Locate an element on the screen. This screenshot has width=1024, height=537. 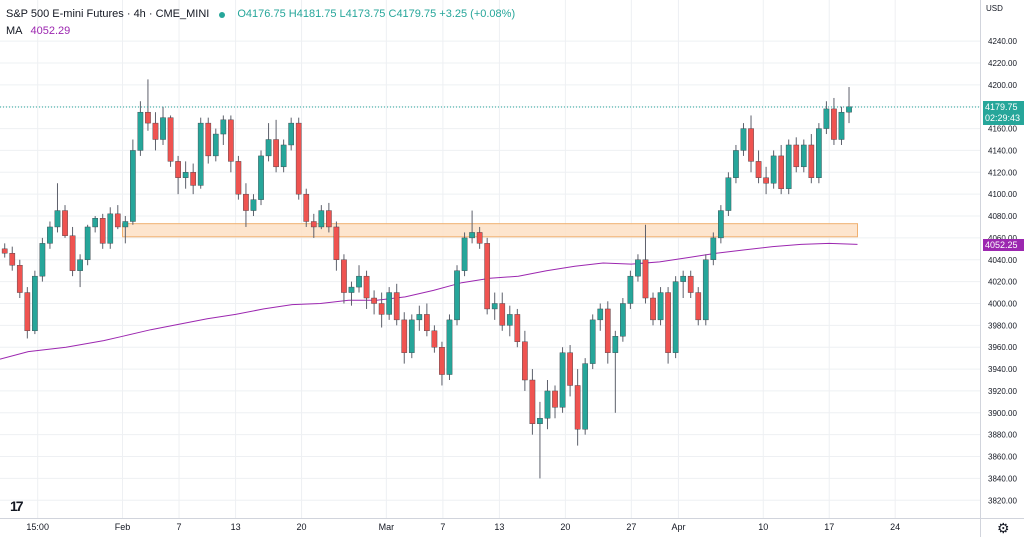
x-tick-label: 7 is located at coordinates (442, 527).